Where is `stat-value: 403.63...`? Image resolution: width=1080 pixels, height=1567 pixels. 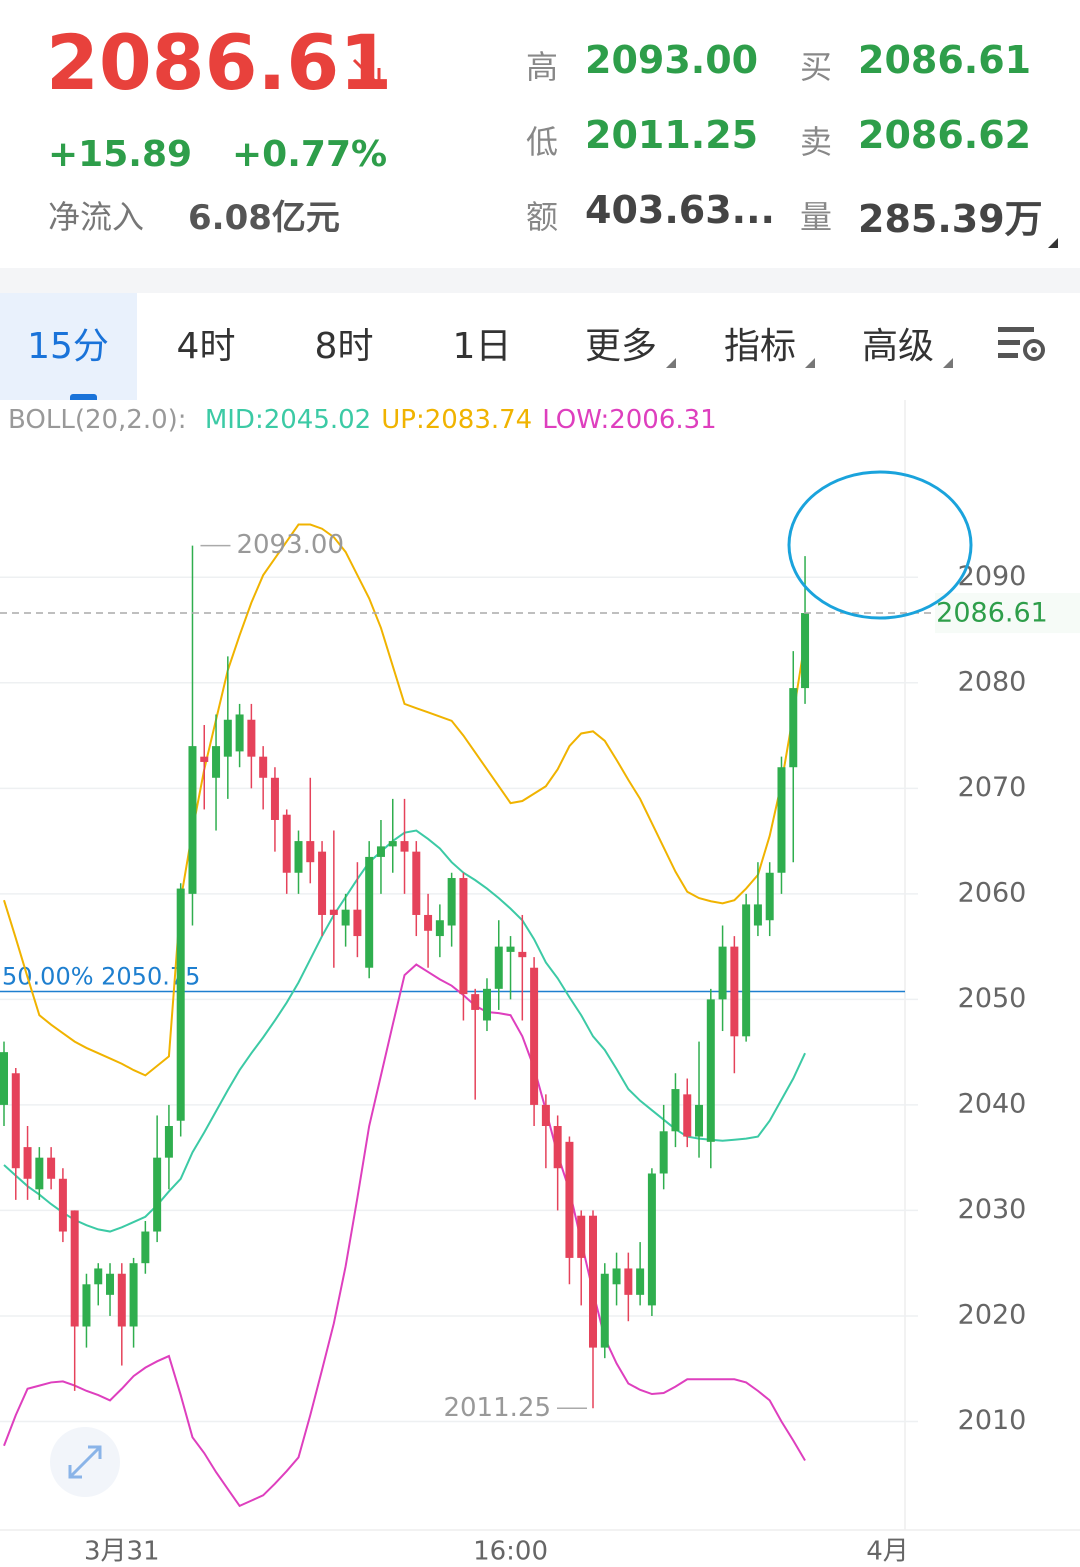 stat-value: 403.63... is located at coordinates (680, 210).